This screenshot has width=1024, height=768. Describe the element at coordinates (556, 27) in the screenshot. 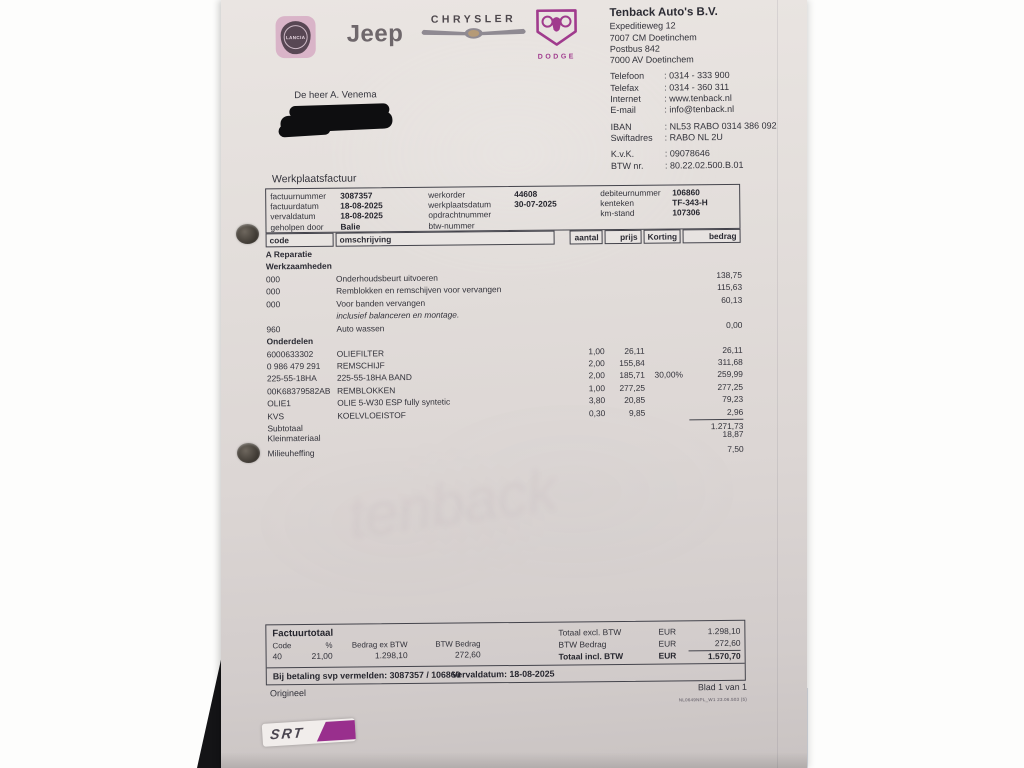

I see `dodge-ram-icon` at that location.